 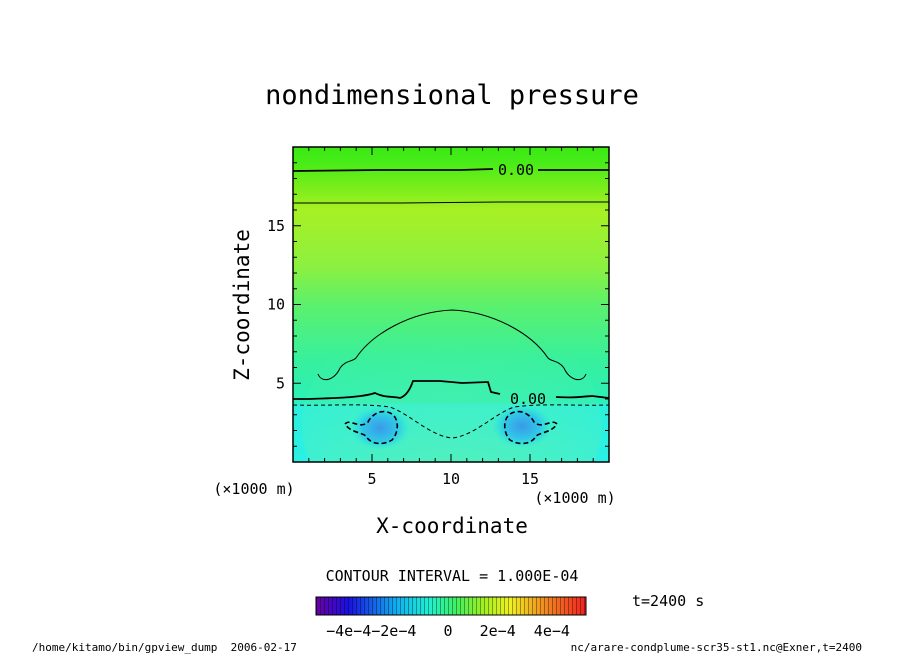 I want to click on colorbar-frame, so click(x=451, y=606).